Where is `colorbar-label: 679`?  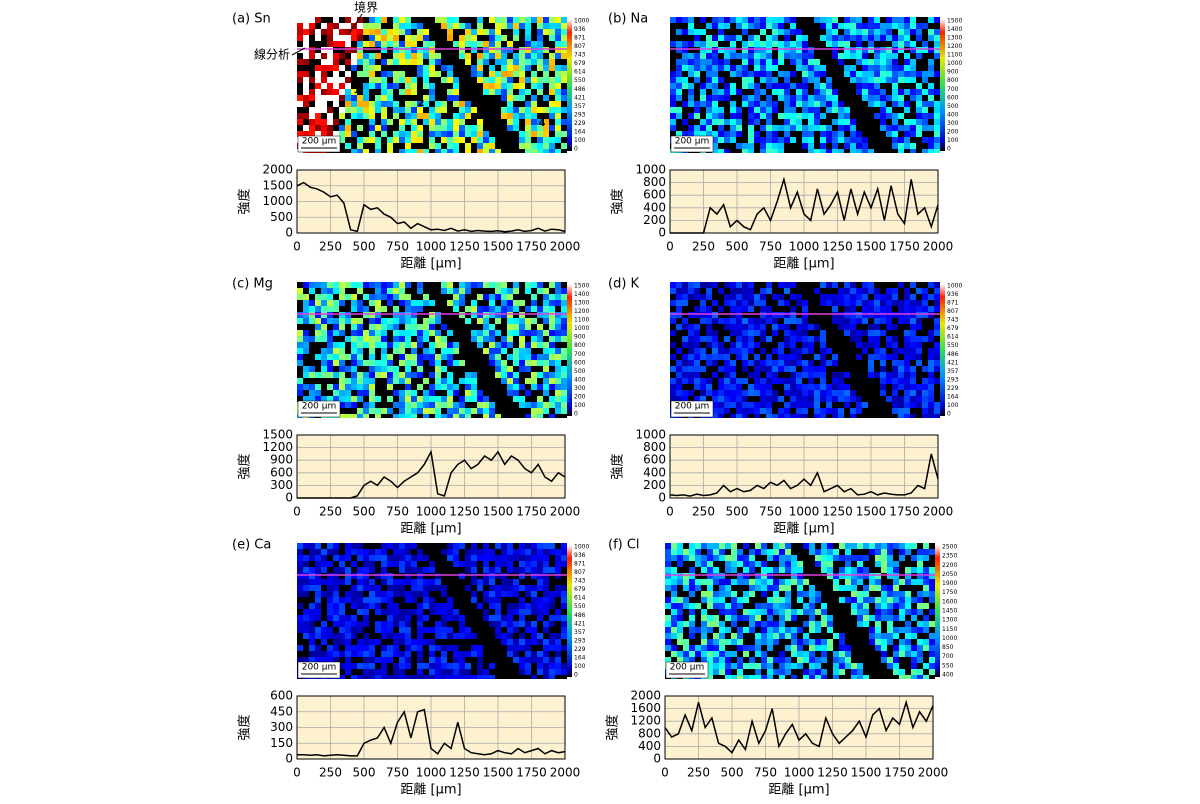
colorbar-label: 679 is located at coordinates (580, 589).